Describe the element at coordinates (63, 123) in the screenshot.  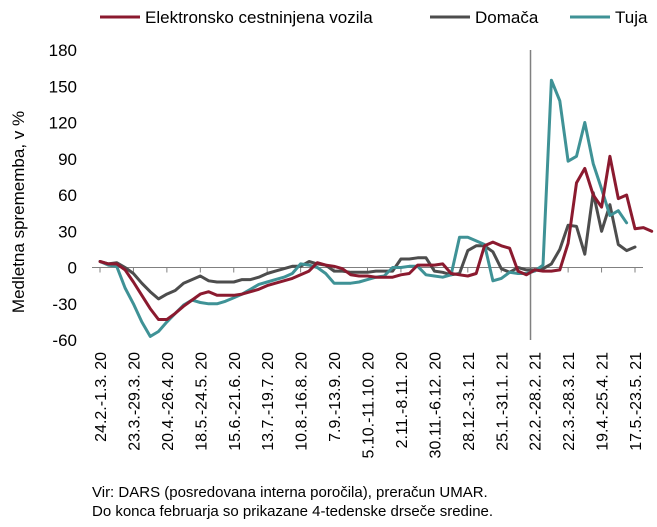
I see `y-tick-label: 120` at that location.